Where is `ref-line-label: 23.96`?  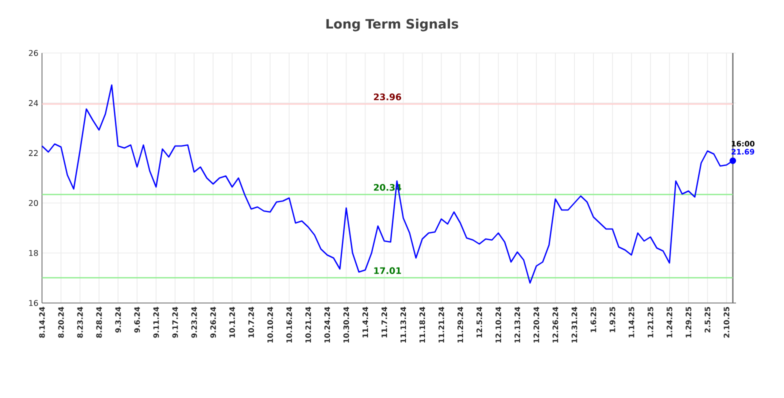 ref-line-label: 23.96 is located at coordinates (388, 97).